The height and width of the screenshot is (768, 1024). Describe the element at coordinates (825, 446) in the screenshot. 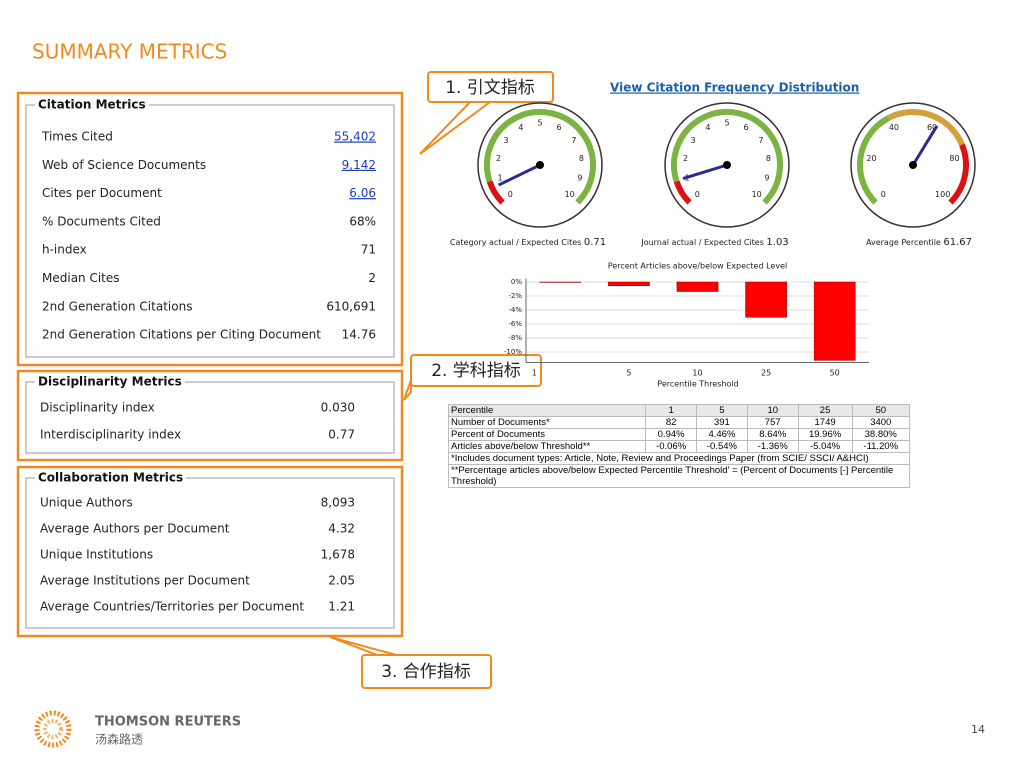

I see `table-cell: -5.04%` at that location.